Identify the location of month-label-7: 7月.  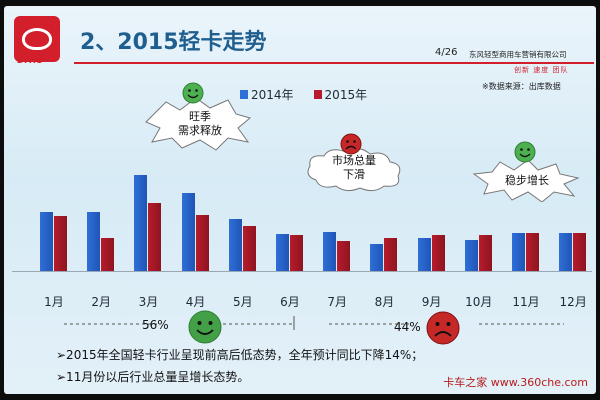
(337, 302).